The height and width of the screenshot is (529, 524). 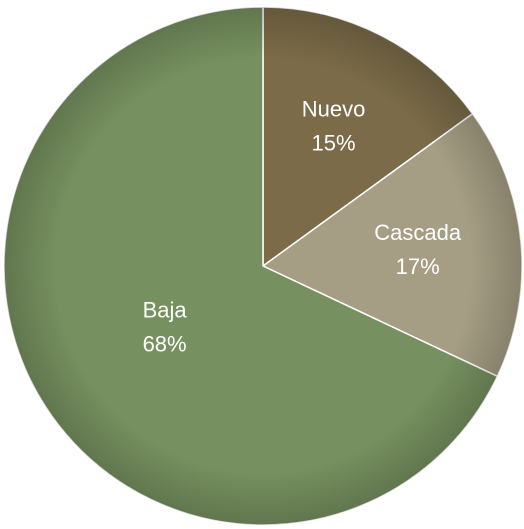 What do you see at coordinates (418, 232) in the screenshot?
I see `slice-label: Cascada` at bounding box center [418, 232].